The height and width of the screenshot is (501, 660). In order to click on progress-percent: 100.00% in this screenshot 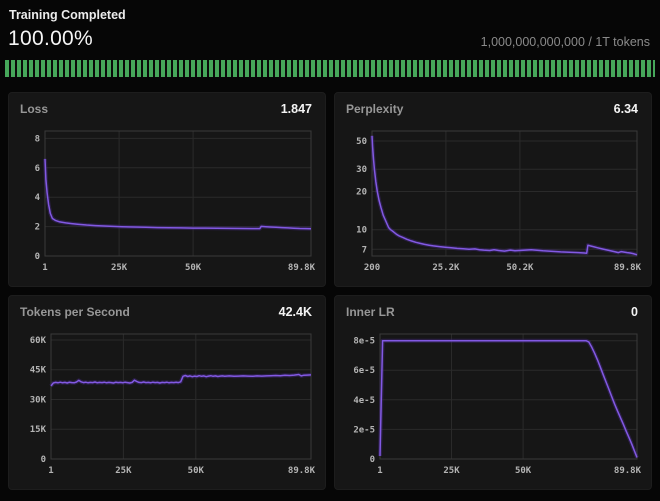, I will do `click(51, 38)`.